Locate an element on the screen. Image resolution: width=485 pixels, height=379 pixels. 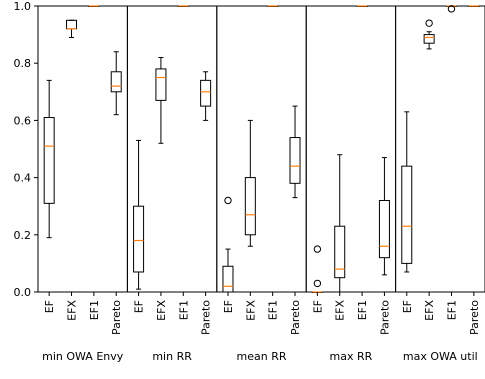
panel-label: mean RR is located at coordinates (262, 356).